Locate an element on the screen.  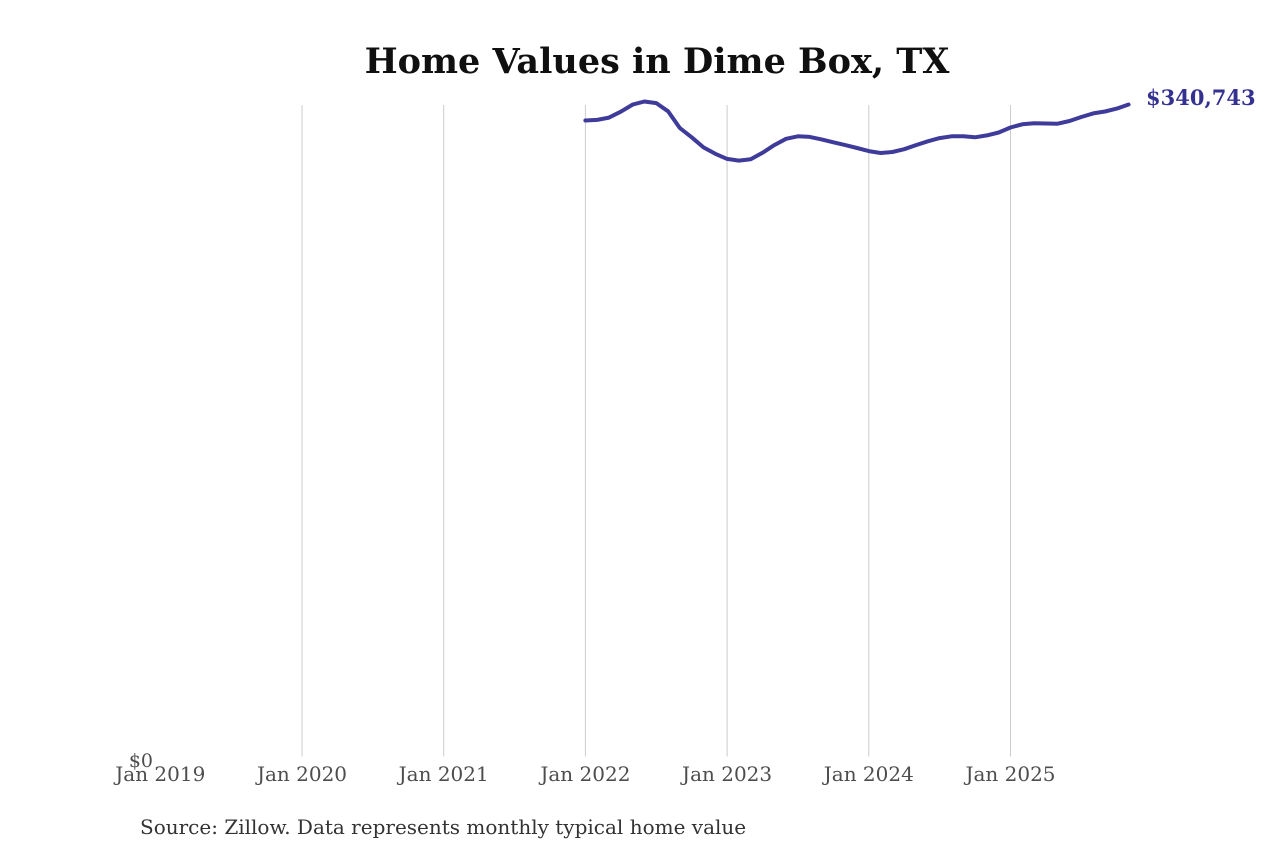
x-axis-tick-label: Jan 2019 is located at coordinates (160, 774).